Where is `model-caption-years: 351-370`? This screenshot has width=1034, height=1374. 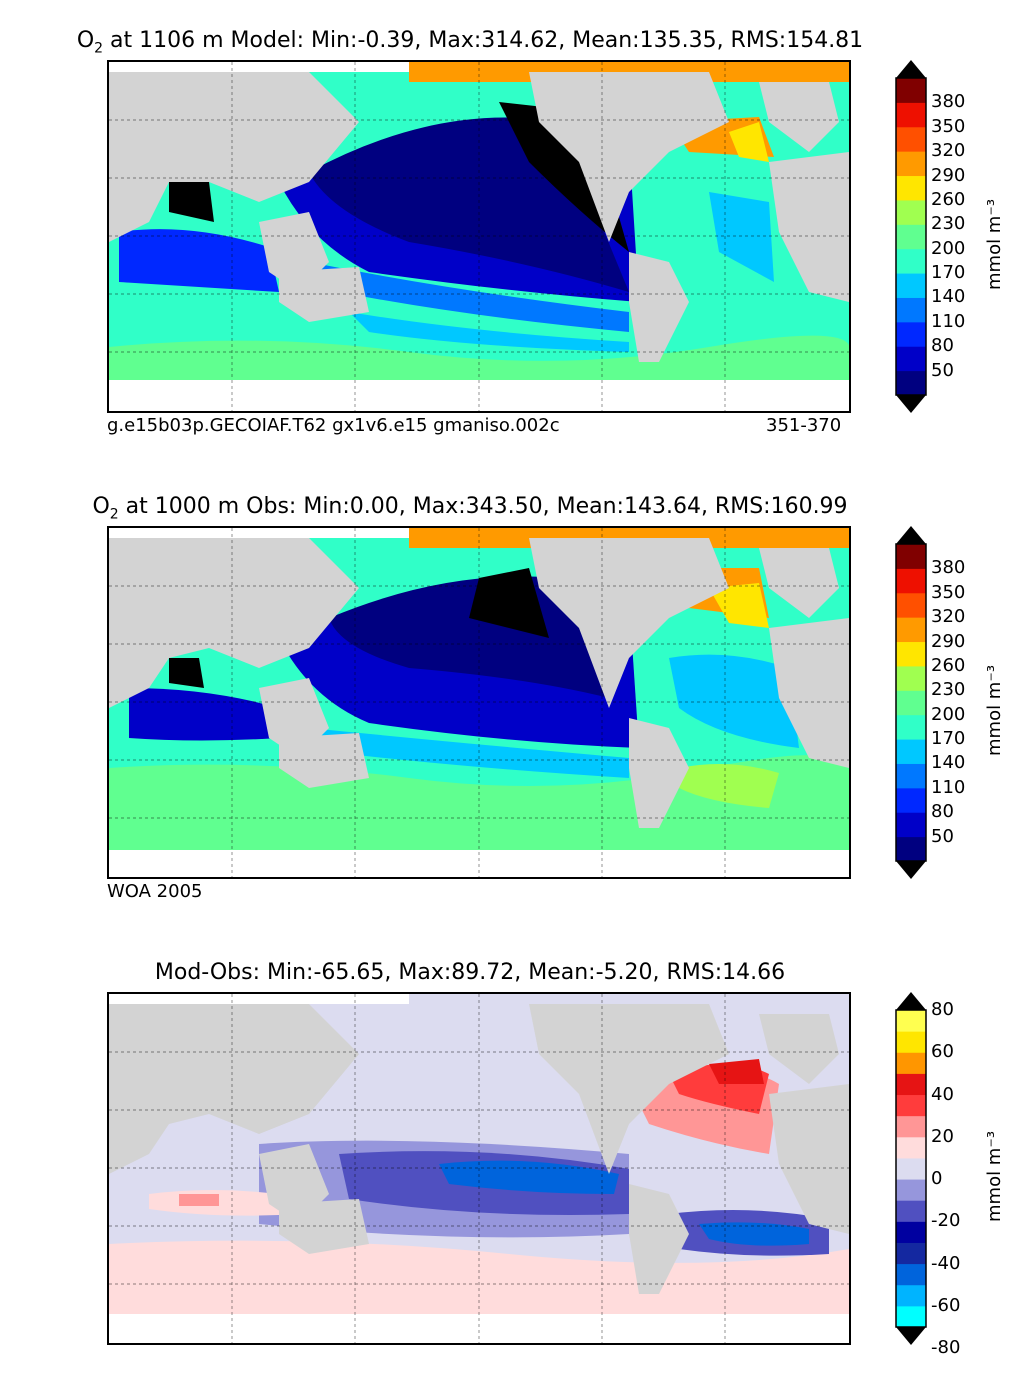
model-caption-years: 351-370 is located at coordinates (804, 425).